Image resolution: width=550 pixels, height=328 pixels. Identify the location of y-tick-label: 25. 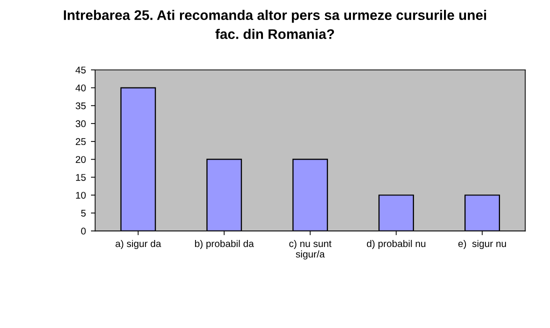
(81, 142).